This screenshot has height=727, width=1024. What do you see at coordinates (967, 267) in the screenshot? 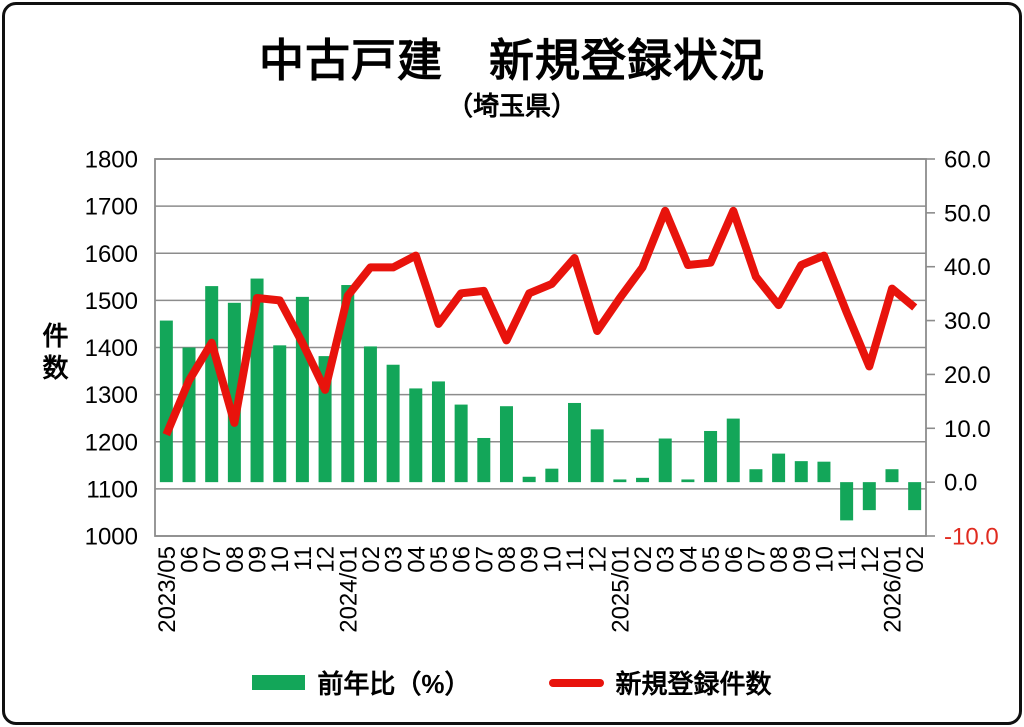
I see `y-right-tick-label: 40.0` at bounding box center [967, 267].